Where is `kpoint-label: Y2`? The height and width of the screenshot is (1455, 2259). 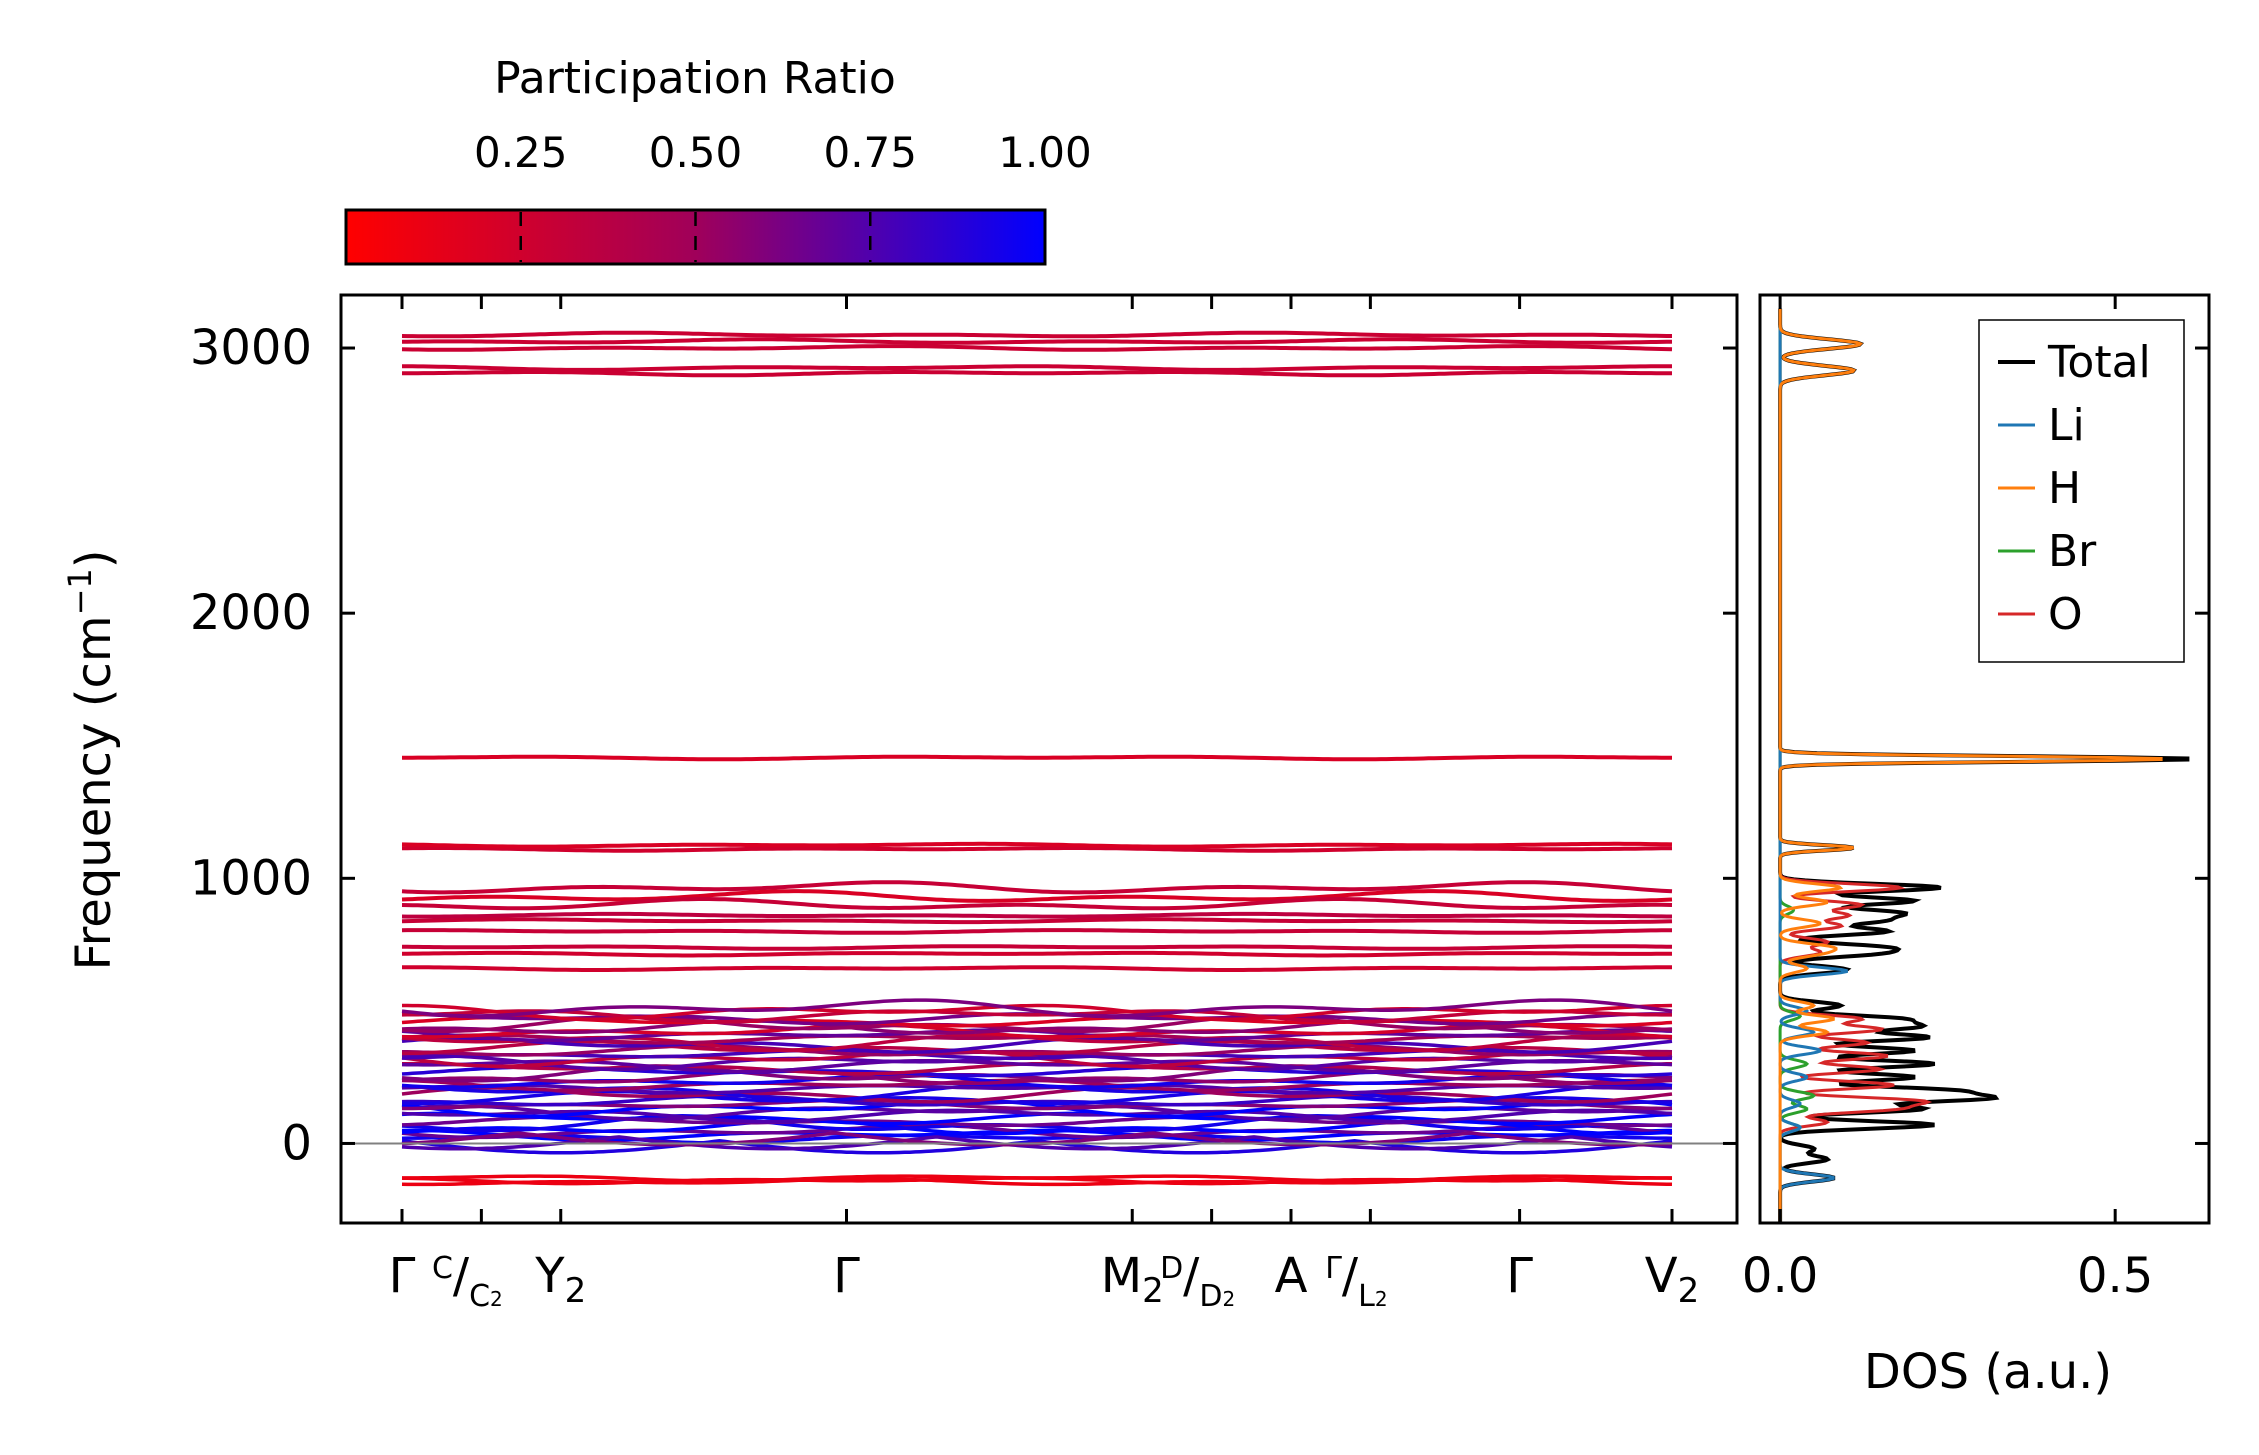 kpoint-label: Y2 is located at coordinates (560, 1279).